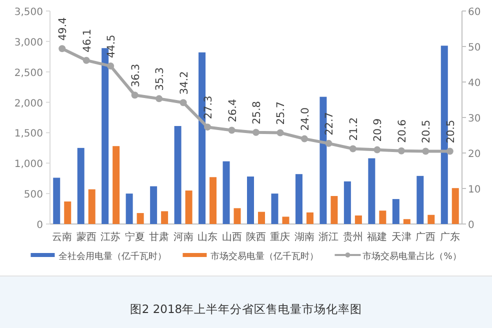 Image resolution: width=492 pixels, height=328 pixels. What do you see at coordinates (450, 237) in the screenshot?
I see `x-tick-label: 广东` at bounding box center [450, 237].